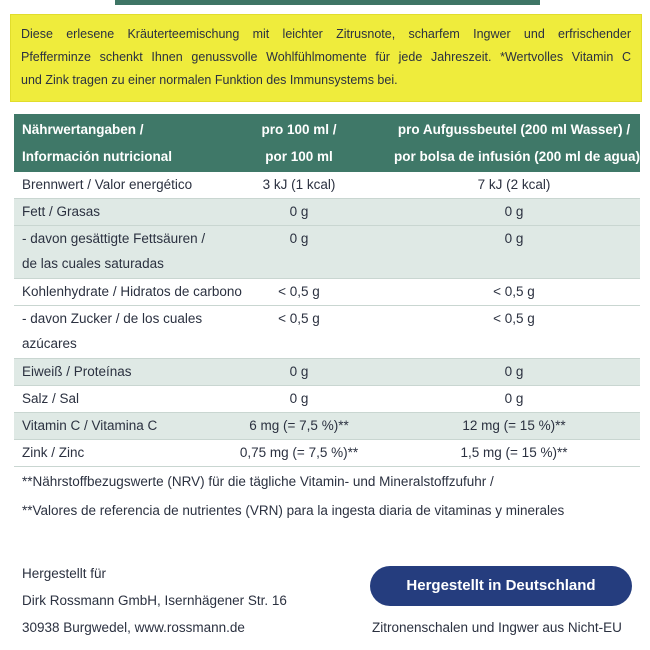 The height and width of the screenshot is (650, 650). Describe the element at coordinates (132, 291) in the screenshot. I see `row-label: Kohlenhydrate / Hidratos de carbono` at that location.